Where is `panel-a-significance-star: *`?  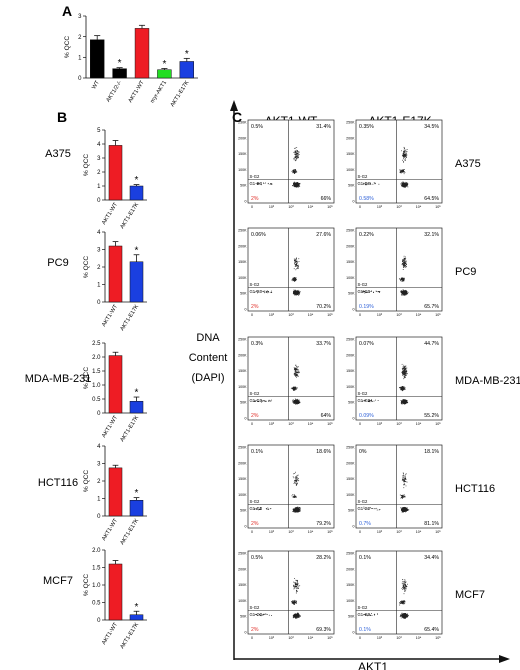 panel-a-significance-star: * is located at coordinates (164, 64).